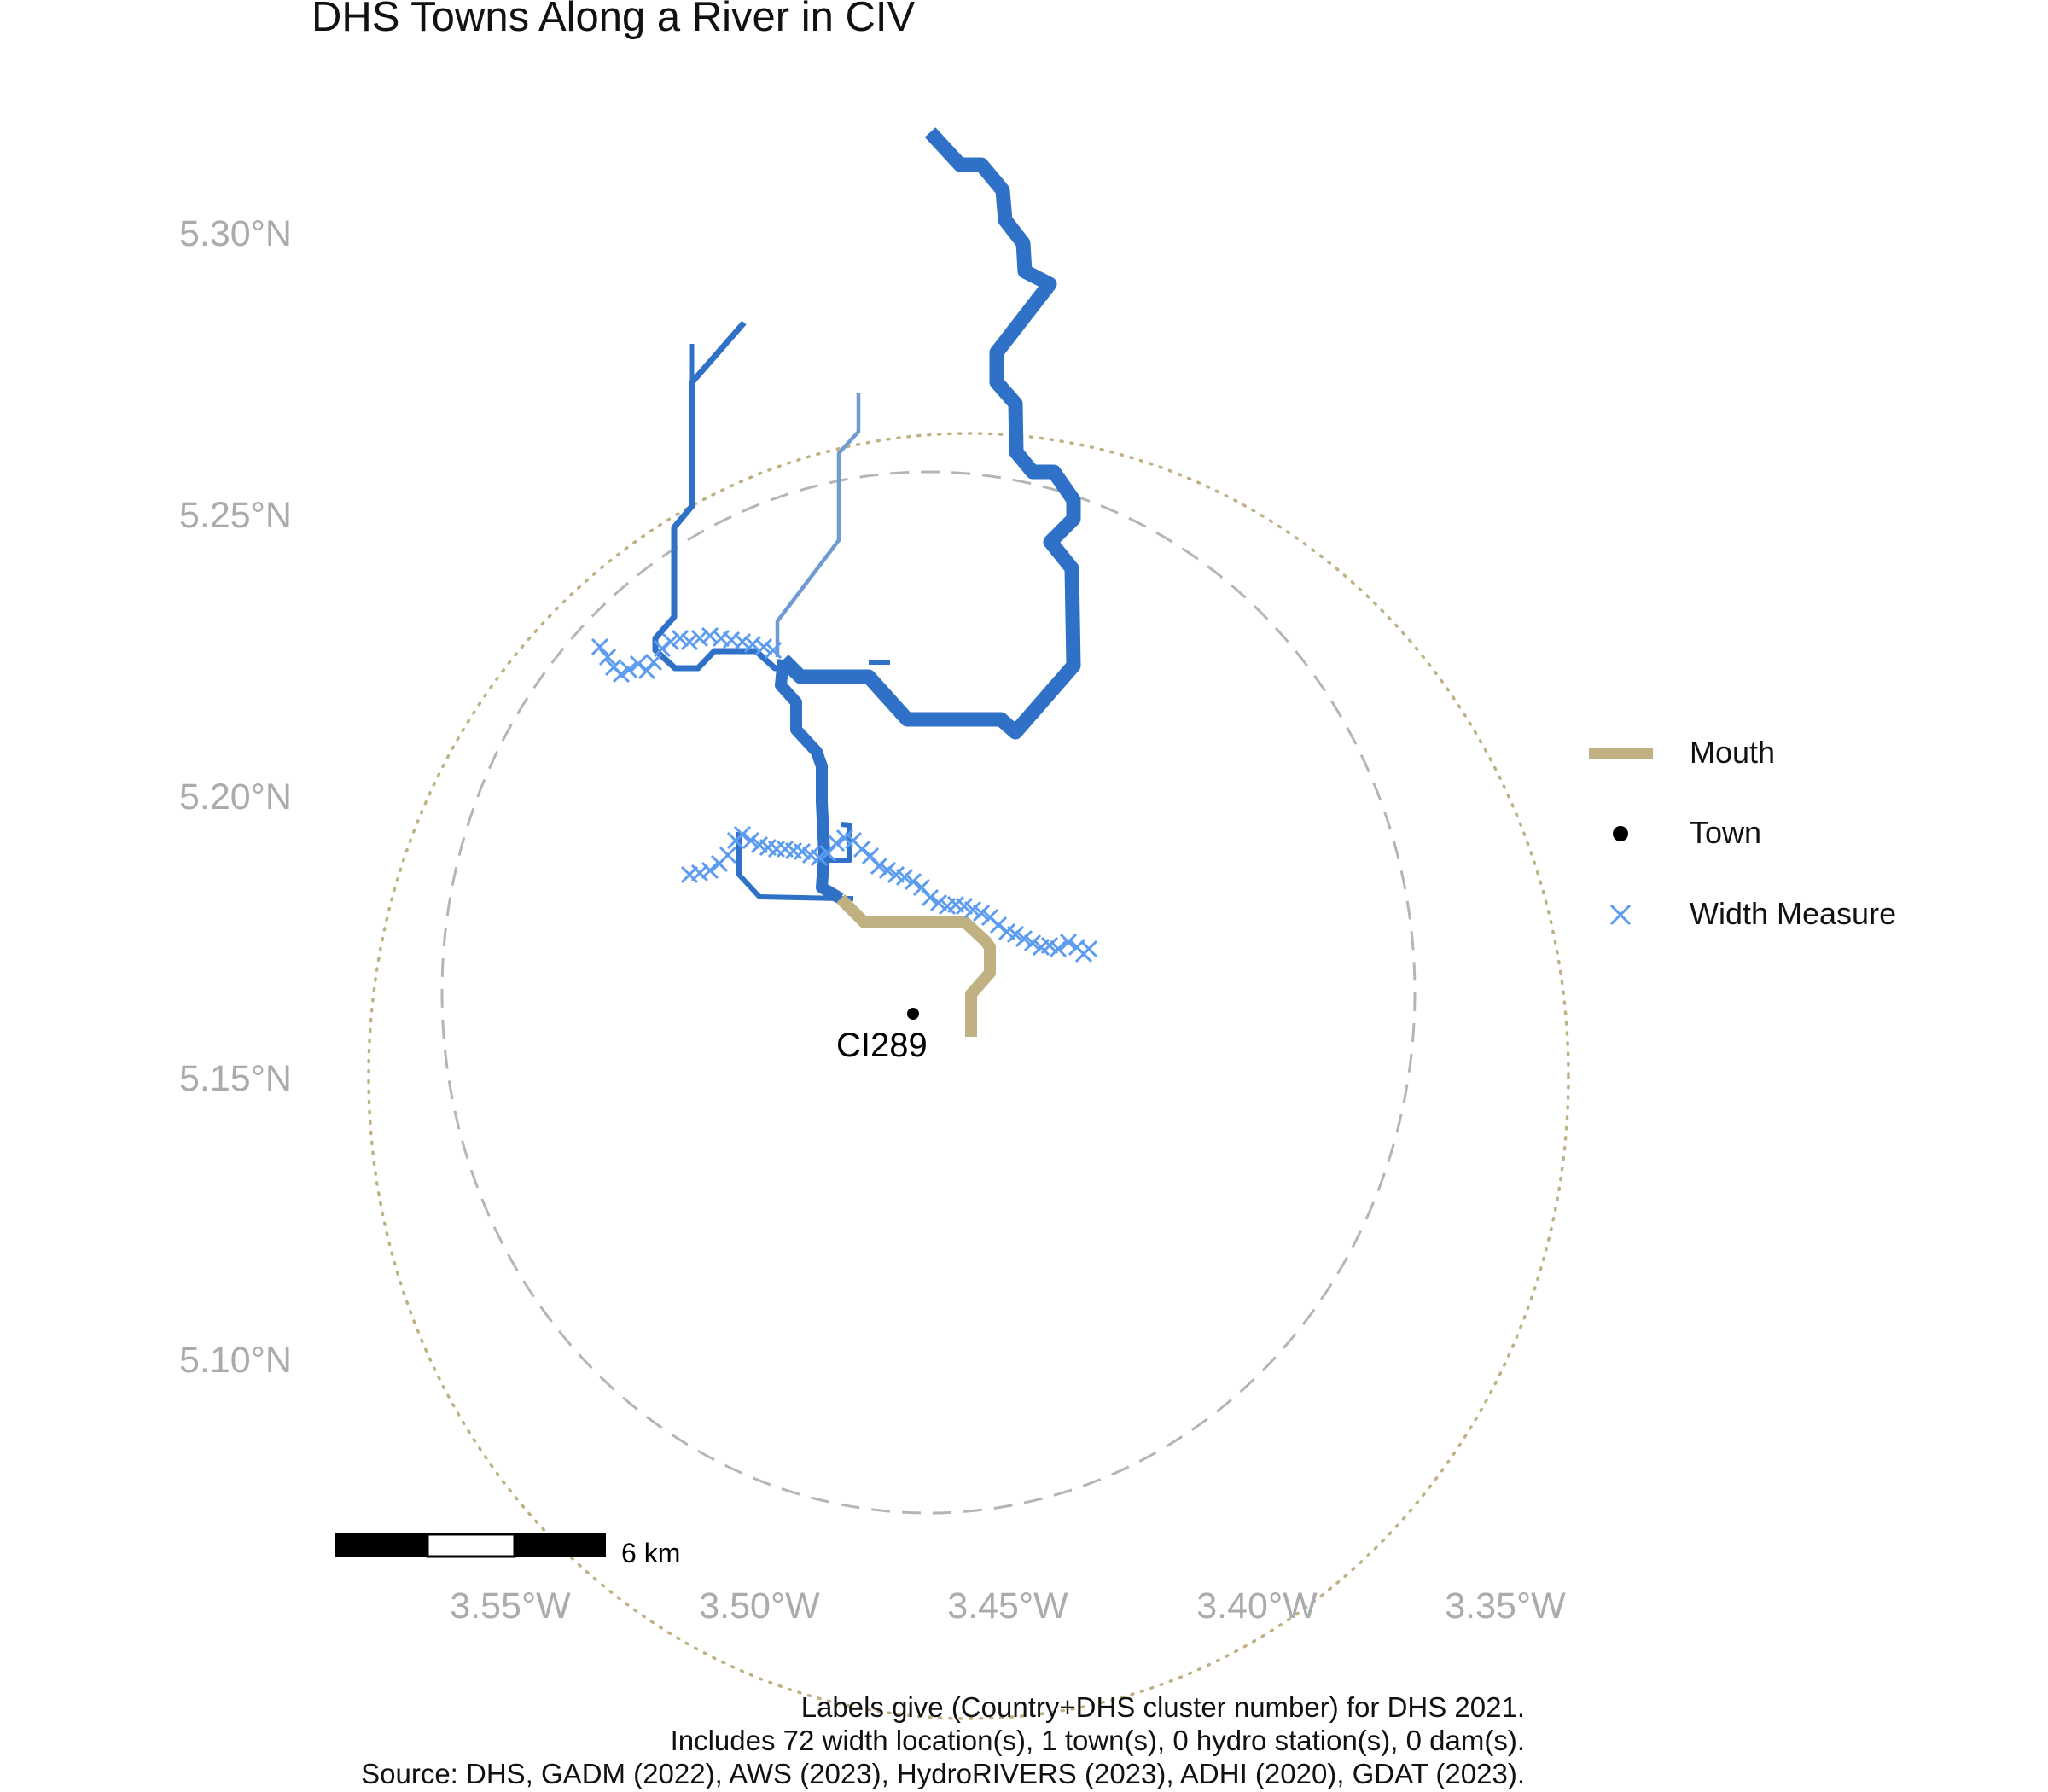 The image size is (2048, 1792). I want to click on x-axis-label: 3.55°W, so click(511, 1605).